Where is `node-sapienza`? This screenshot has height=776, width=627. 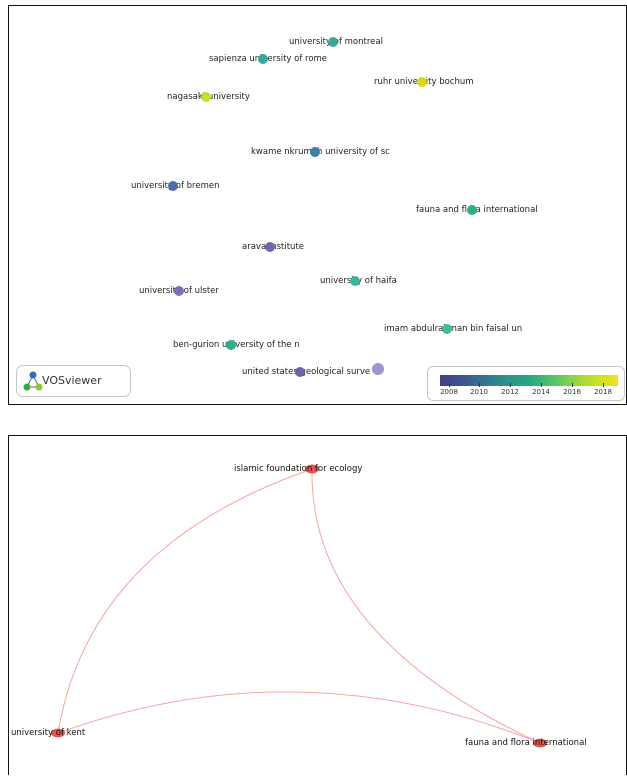 node-sapienza is located at coordinates (263, 59).